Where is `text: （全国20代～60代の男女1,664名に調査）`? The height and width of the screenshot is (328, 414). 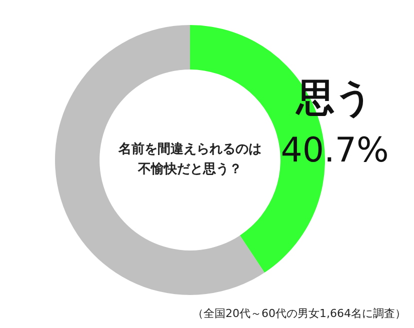 text: （全国20代～60代の男女1,664名に調査） is located at coordinates (299, 313).